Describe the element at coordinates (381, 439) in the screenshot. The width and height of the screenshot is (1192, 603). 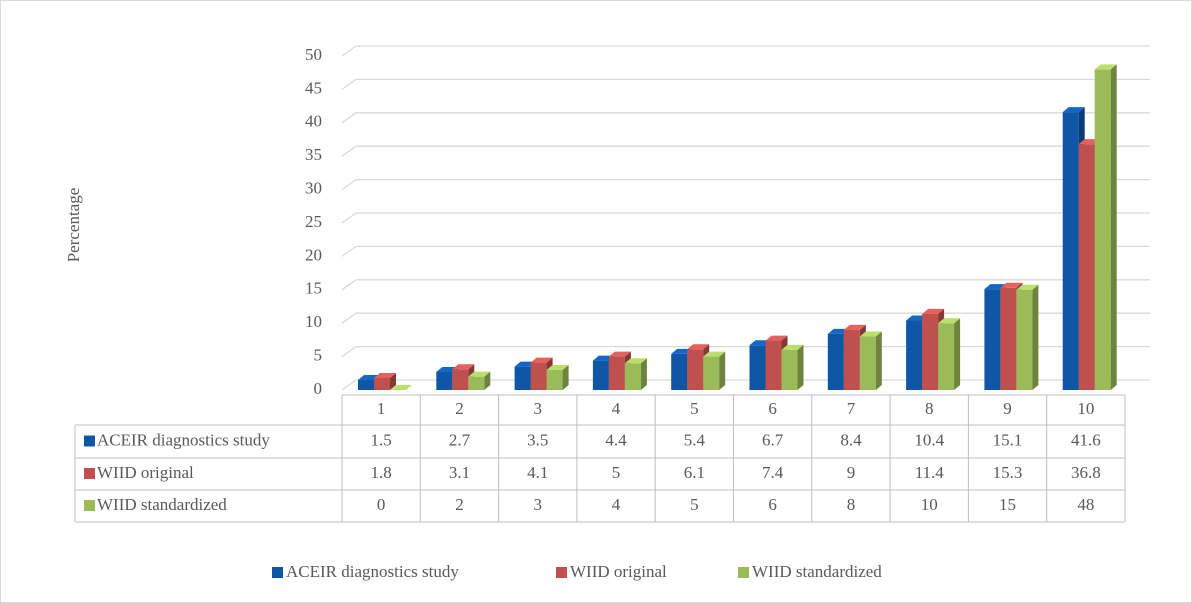
I see `table-value: 1.5` at that location.